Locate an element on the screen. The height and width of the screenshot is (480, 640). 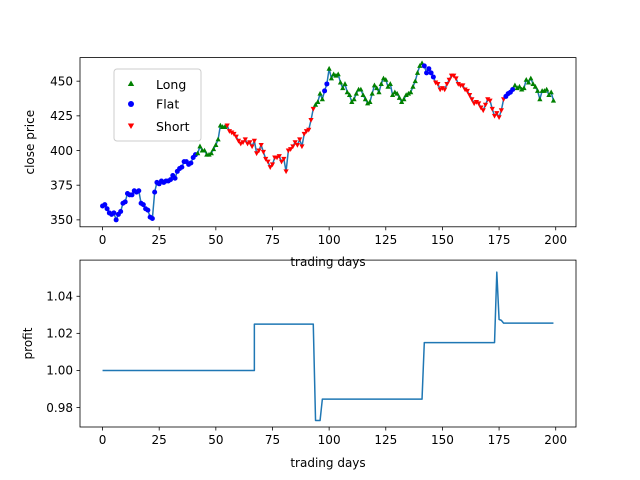
price-x-axis-label: trading days is located at coordinates (327, 262).